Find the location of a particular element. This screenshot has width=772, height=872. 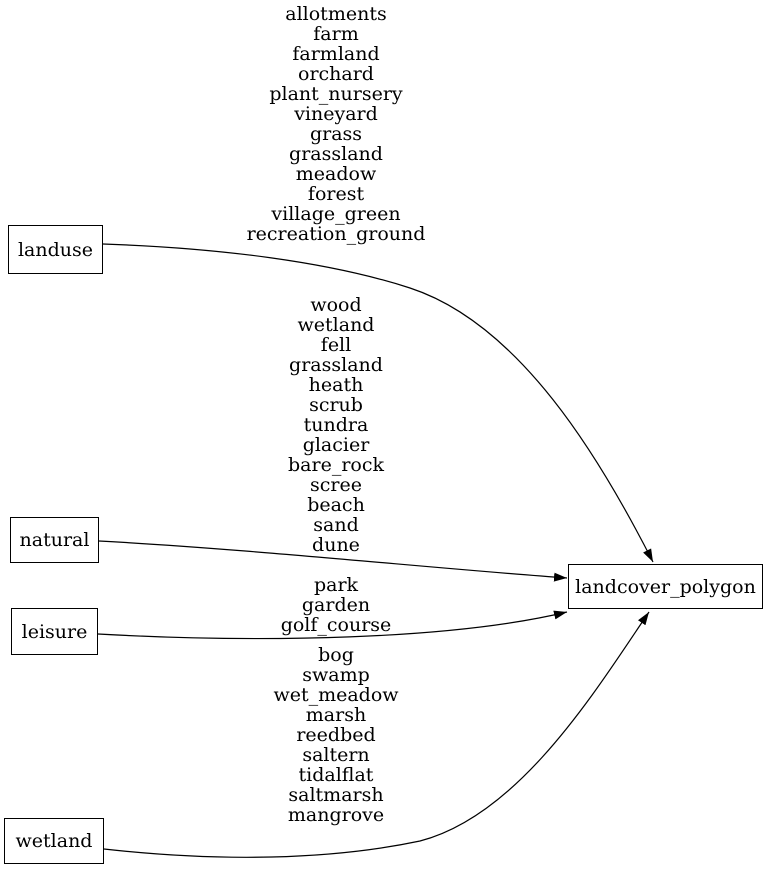

edge-label-line: village_green is located at coordinates (336, 214).